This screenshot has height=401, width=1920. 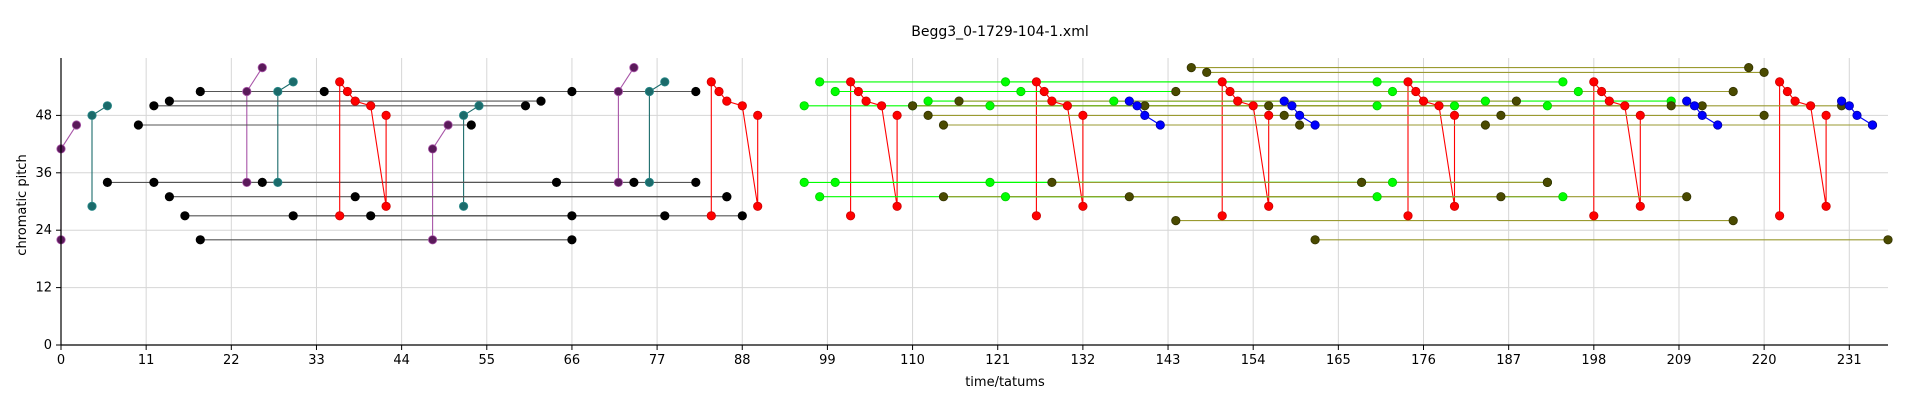 What do you see at coordinates (912, 360) in the screenshot?
I see `x-tick-label: 110` at bounding box center [912, 360].